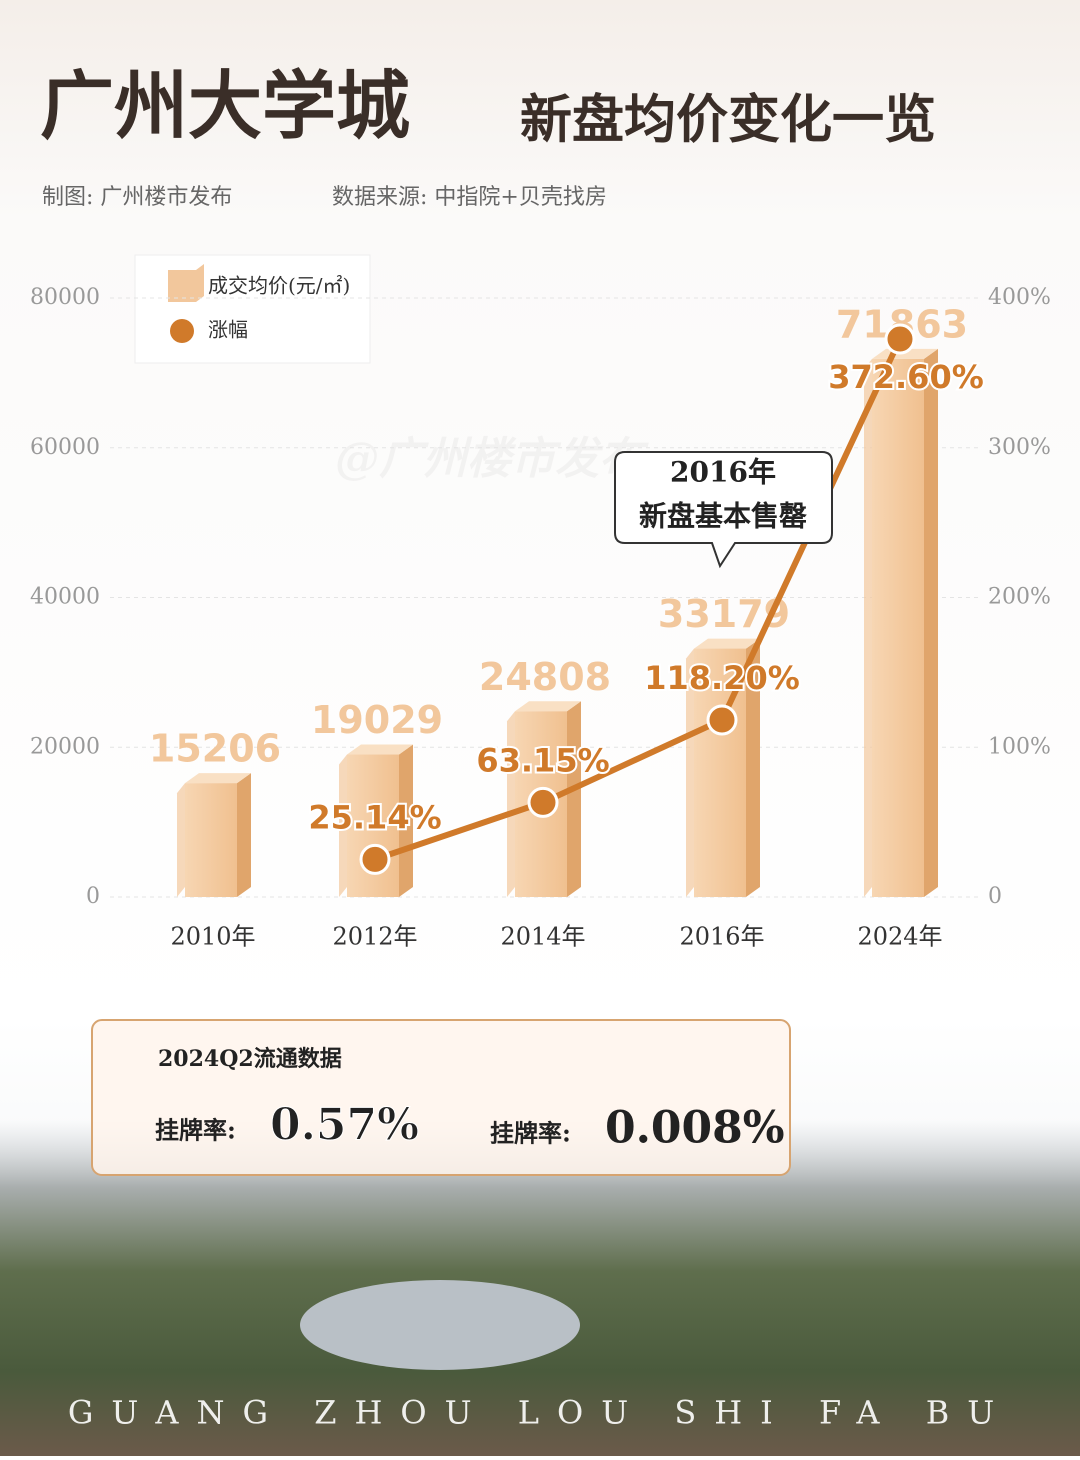 The image size is (1080, 1460). What do you see at coordinates (225, 107) in the screenshot?
I see `title-main: 广州大学城` at bounding box center [225, 107].